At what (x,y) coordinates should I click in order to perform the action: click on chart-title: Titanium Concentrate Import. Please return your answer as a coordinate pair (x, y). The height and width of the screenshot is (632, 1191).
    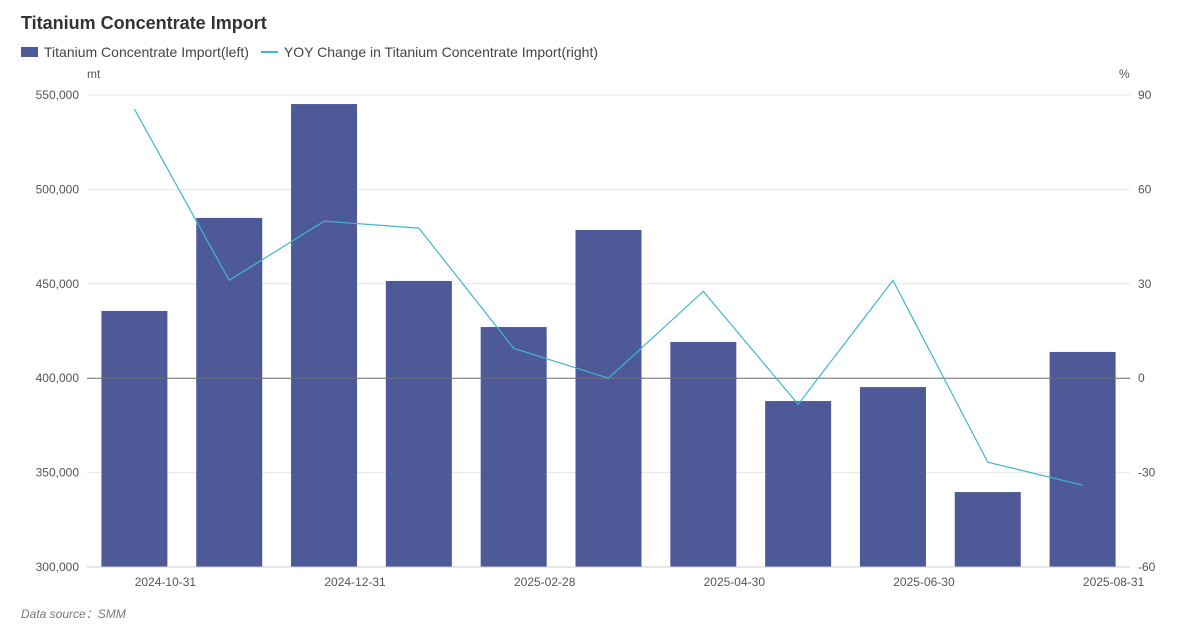
    Looking at the image, I should click on (144, 23).